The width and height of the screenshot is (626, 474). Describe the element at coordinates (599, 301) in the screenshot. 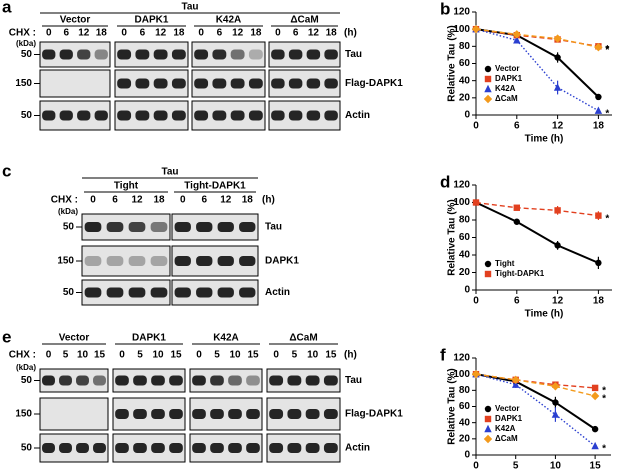

I see `x-tick-label: 18` at that location.